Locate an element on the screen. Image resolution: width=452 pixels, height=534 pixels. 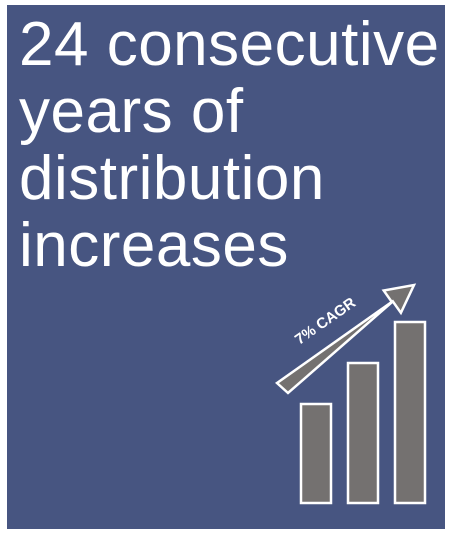
growth-arrow-shape is located at coordinates (346, 339).